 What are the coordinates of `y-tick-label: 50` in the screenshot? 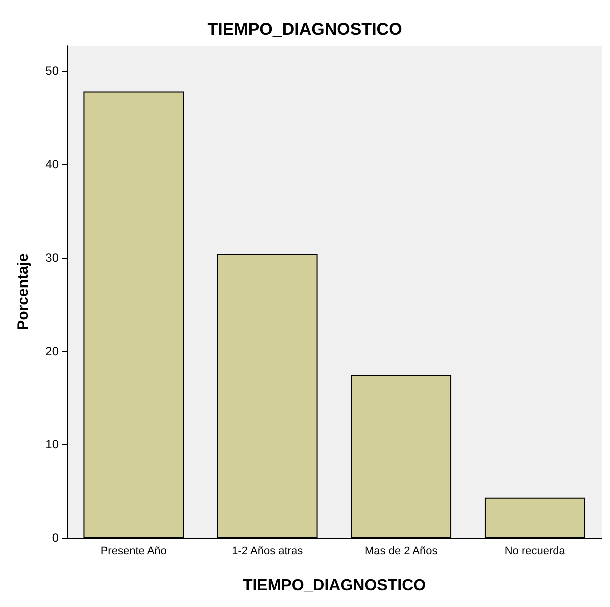 It's located at (53, 71).